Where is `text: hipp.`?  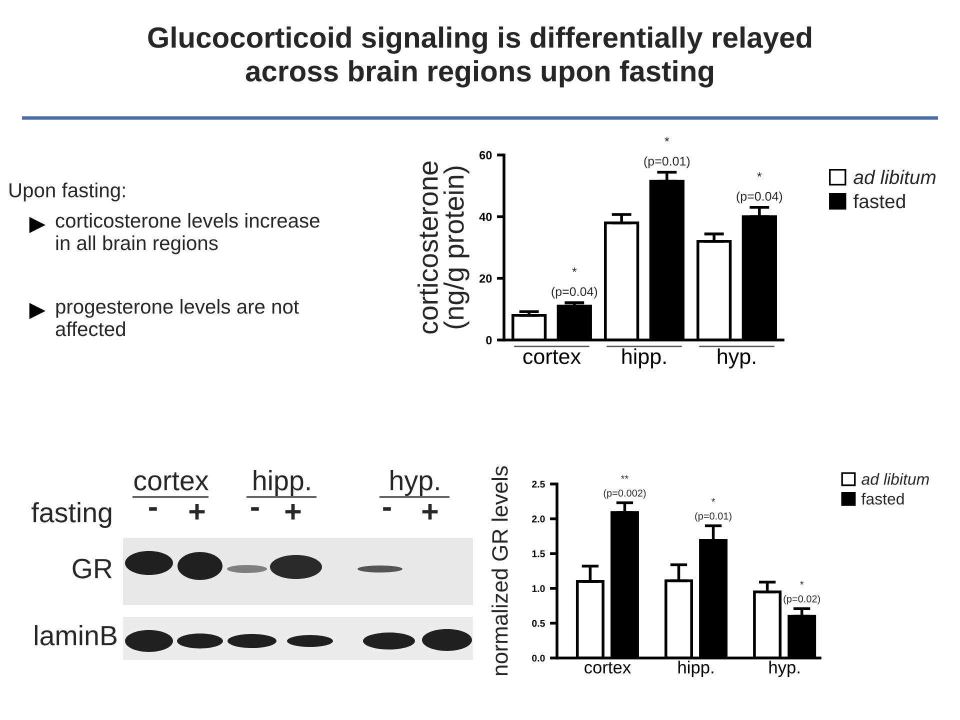
text: hipp. is located at coordinates (282, 483).